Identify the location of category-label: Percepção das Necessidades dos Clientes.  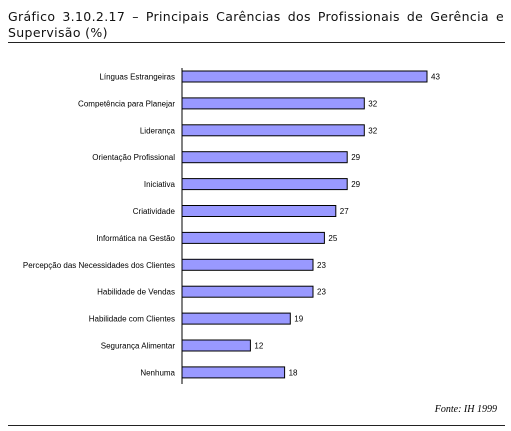
(99, 265).